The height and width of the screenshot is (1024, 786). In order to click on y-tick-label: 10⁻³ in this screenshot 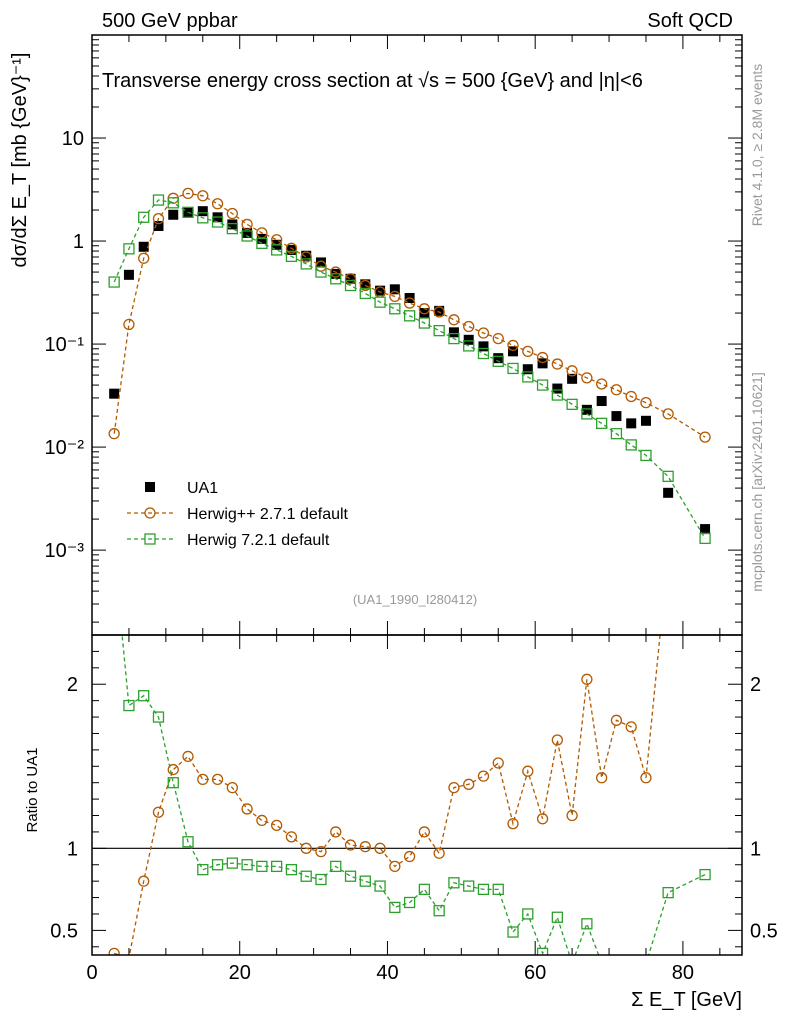, I will do `click(65, 551)`.